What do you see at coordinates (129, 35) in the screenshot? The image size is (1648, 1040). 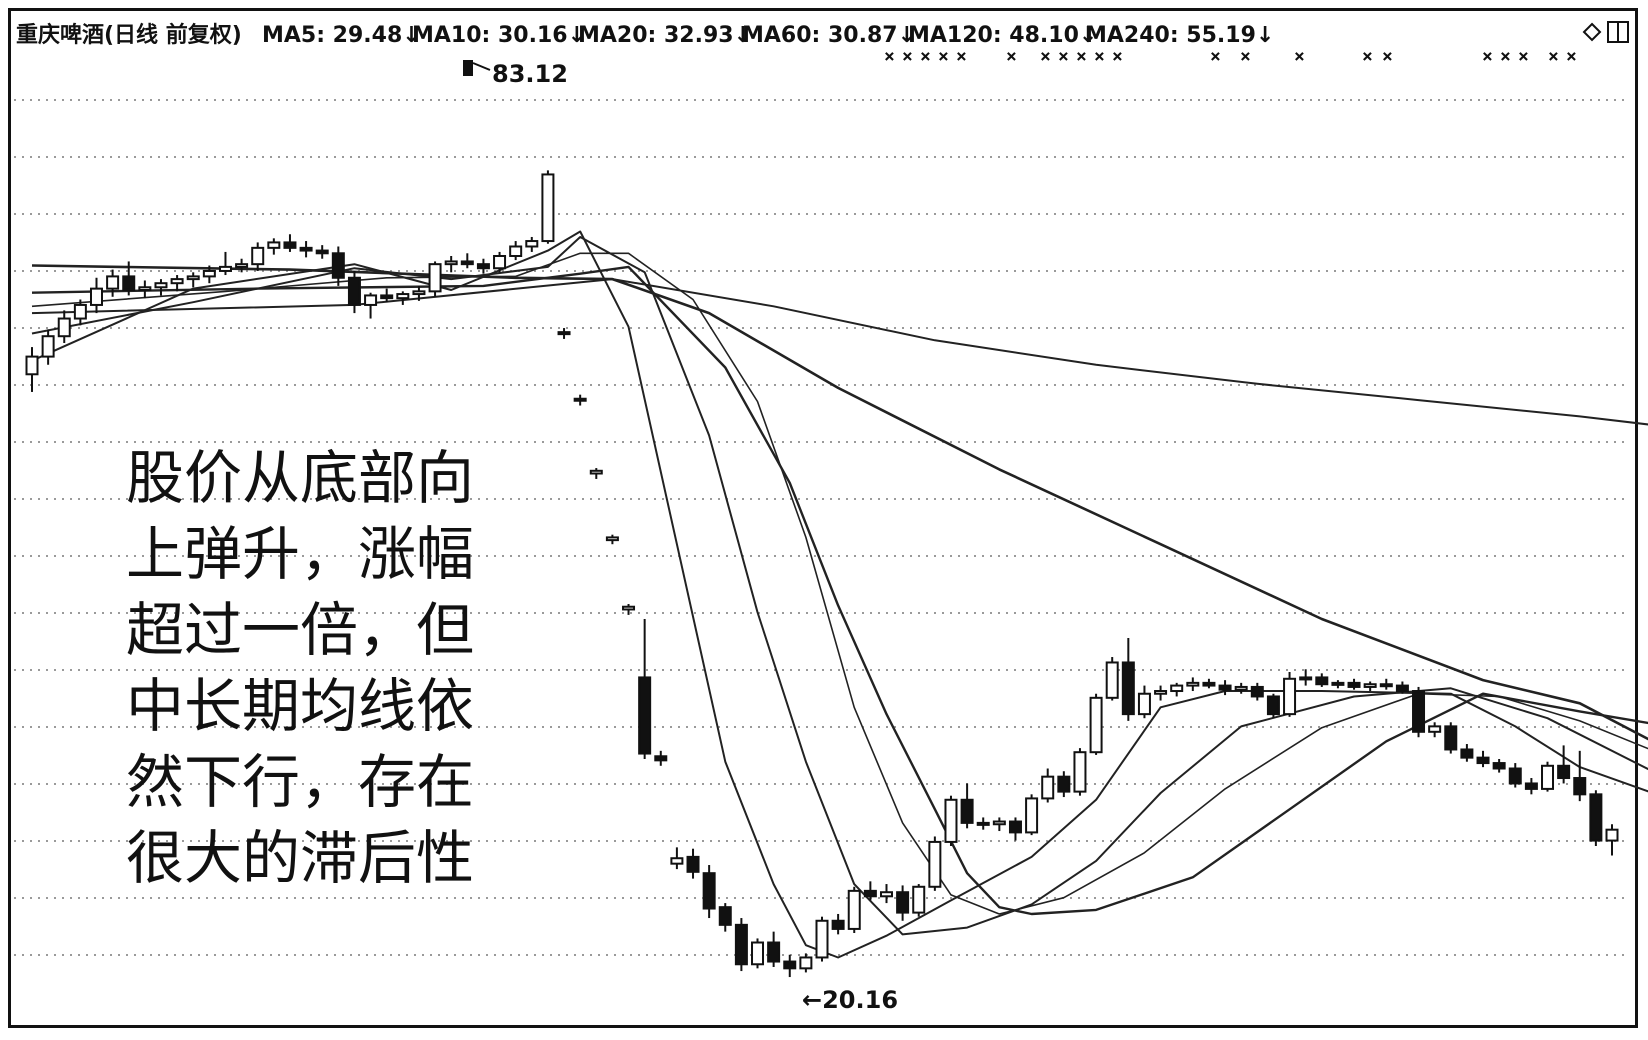 I see `chart-title: 重庆啤酒(日线 前复权)` at bounding box center [129, 35].